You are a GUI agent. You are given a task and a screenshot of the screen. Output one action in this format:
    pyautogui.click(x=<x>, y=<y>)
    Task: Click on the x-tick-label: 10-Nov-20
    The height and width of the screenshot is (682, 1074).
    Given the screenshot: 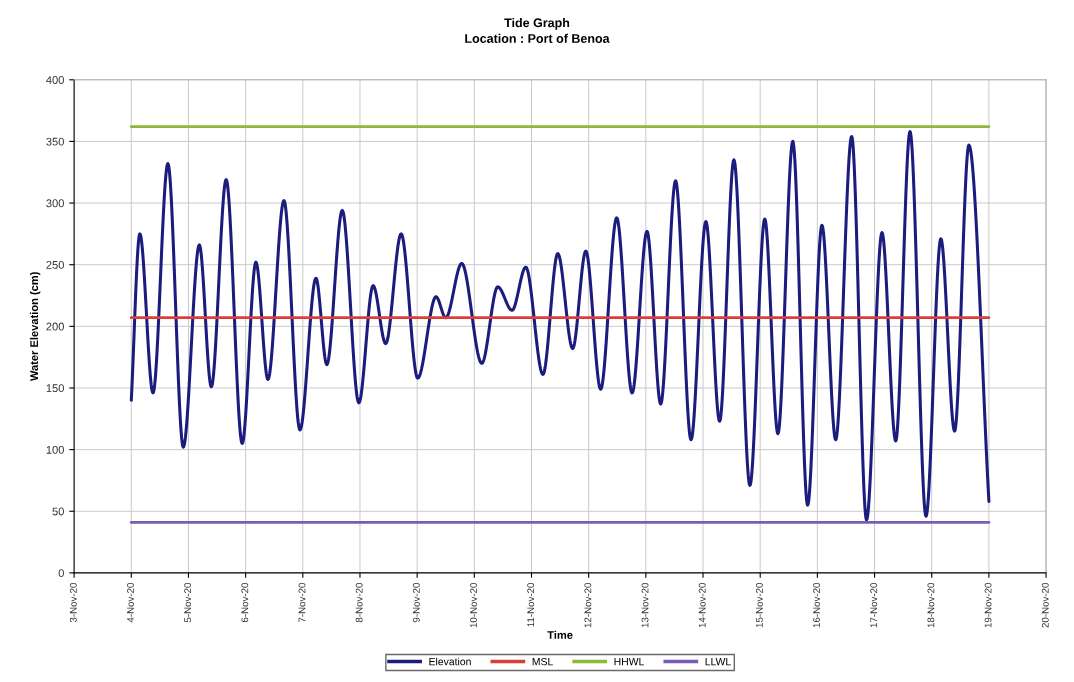 What is the action you would take?
    pyautogui.click(x=473, y=605)
    